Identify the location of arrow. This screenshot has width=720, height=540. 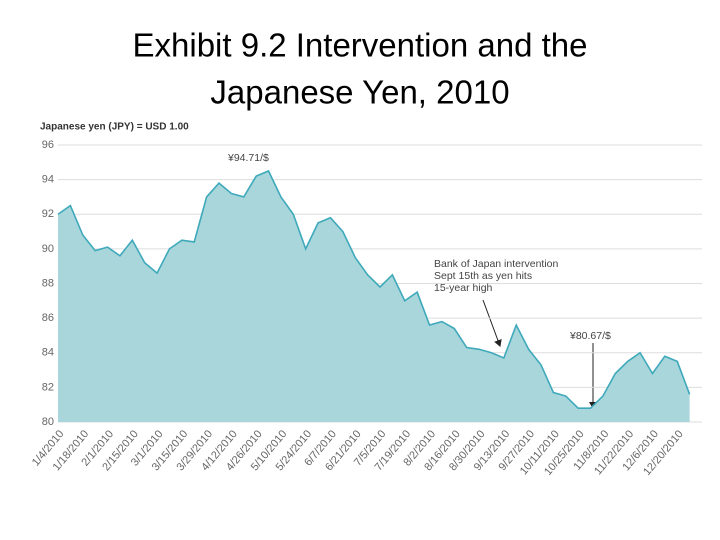
(492, 323).